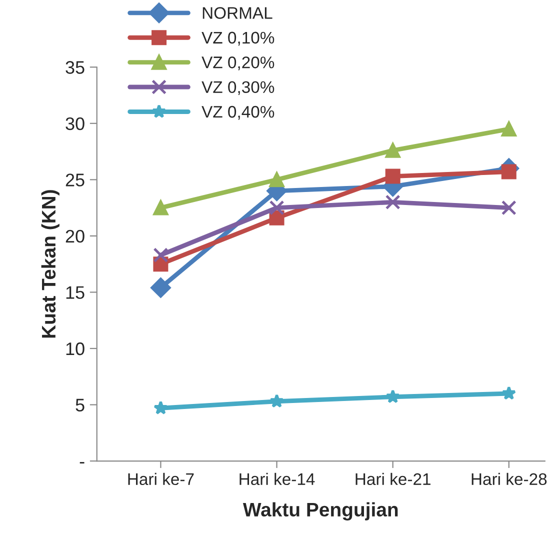 This screenshot has height=537, width=560. What do you see at coordinates (238, 88) in the screenshot?
I see `legend-label: VZ 0,30%` at bounding box center [238, 88].